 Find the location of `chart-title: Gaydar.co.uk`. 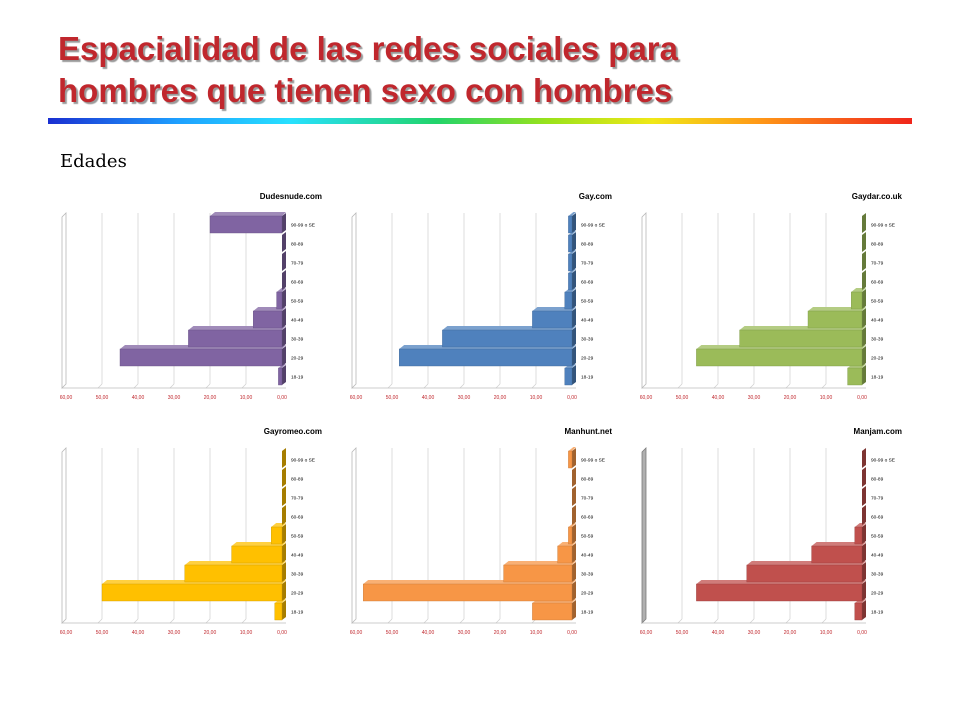

chart-title: Gaydar.co.uk is located at coordinates (877, 196).